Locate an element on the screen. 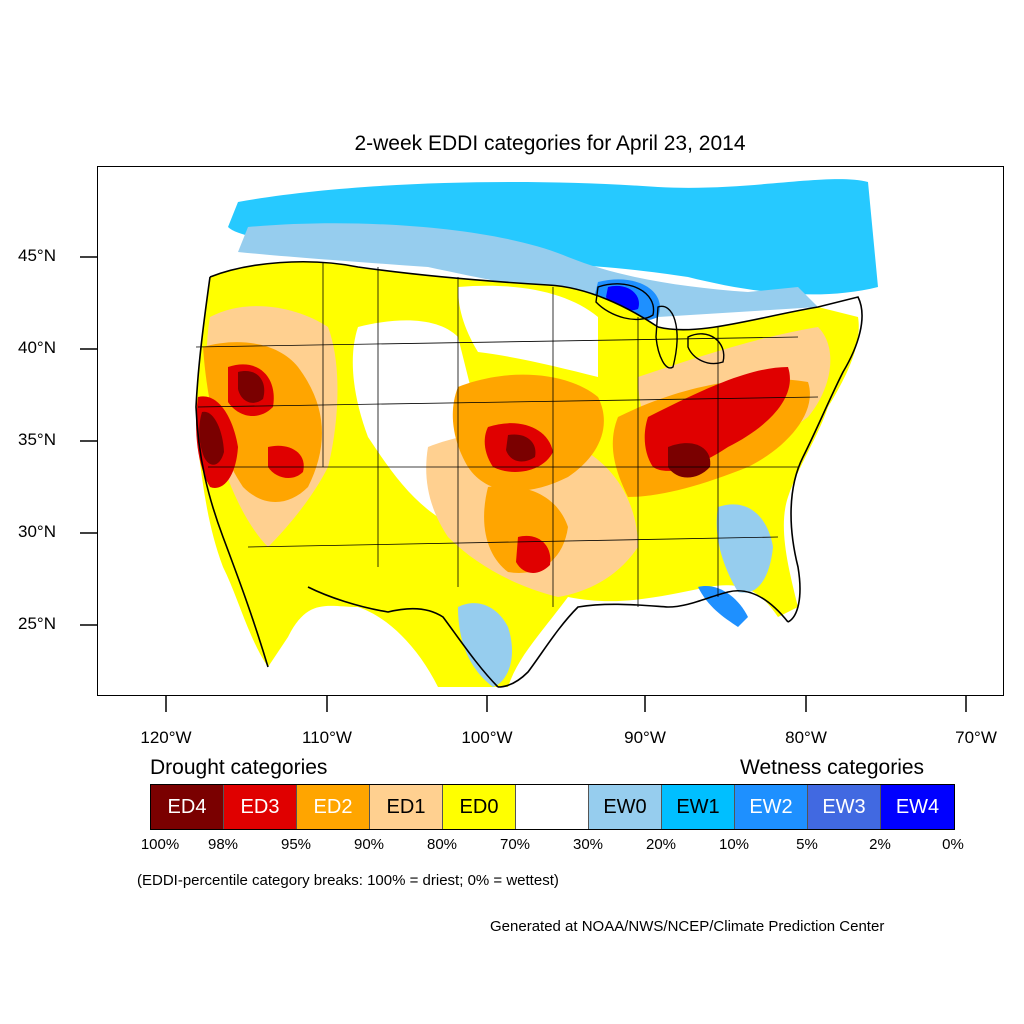  lon-label-90: 90°W is located at coordinates (645, 737).